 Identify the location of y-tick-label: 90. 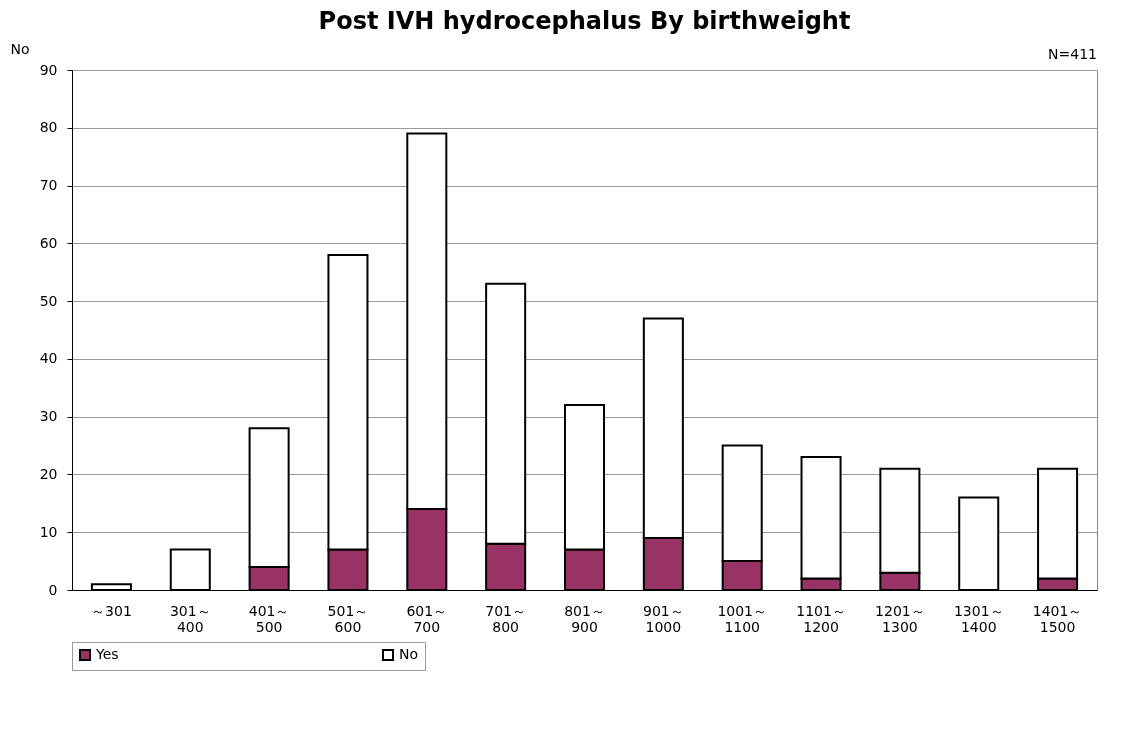
(48, 69).